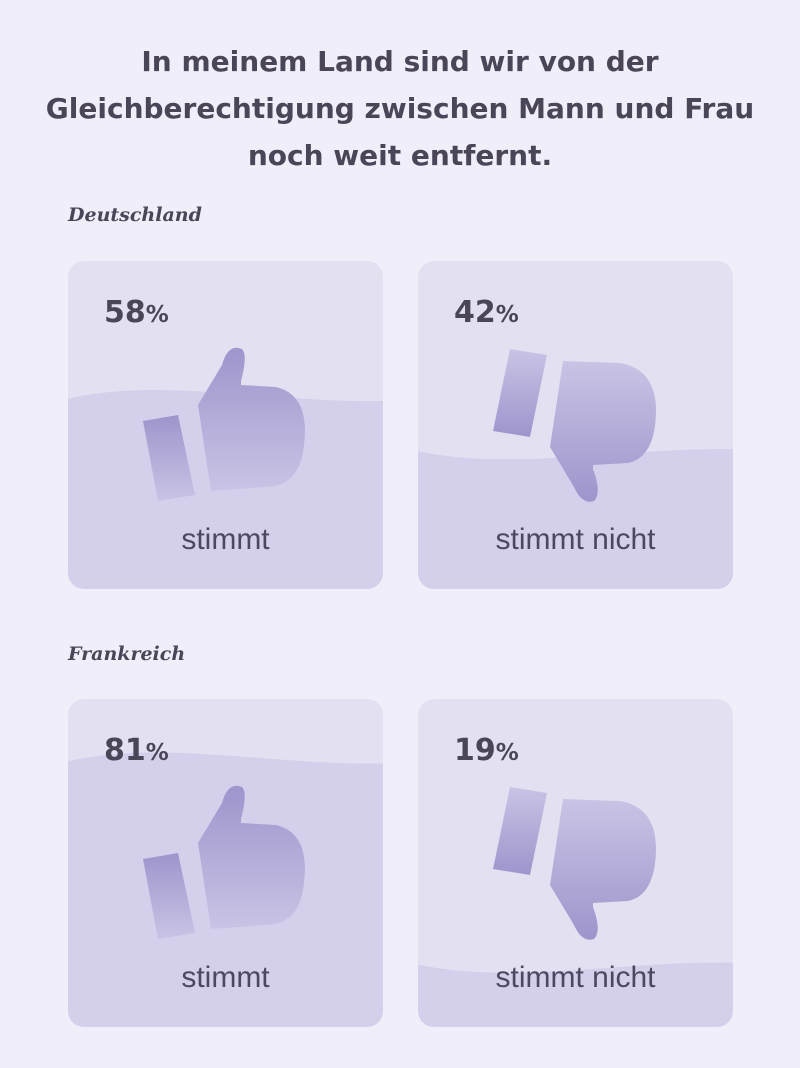  What do you see at coordinates (136, 750) in the screenshot?
I see `percentage-value: 81%` at bounding box center [136, 750].